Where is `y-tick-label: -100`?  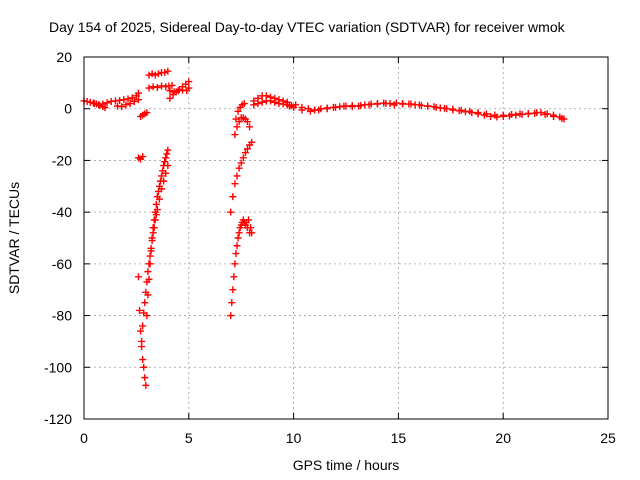 y-tick-label: -100 is located at coordinates (58, 367).